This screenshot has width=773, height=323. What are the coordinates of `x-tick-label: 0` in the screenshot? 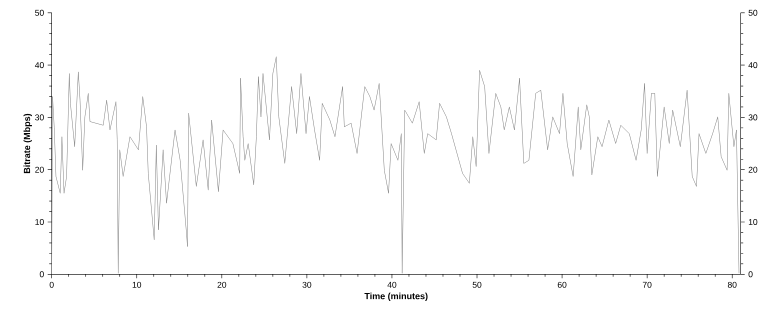 It's located at (52, 285).